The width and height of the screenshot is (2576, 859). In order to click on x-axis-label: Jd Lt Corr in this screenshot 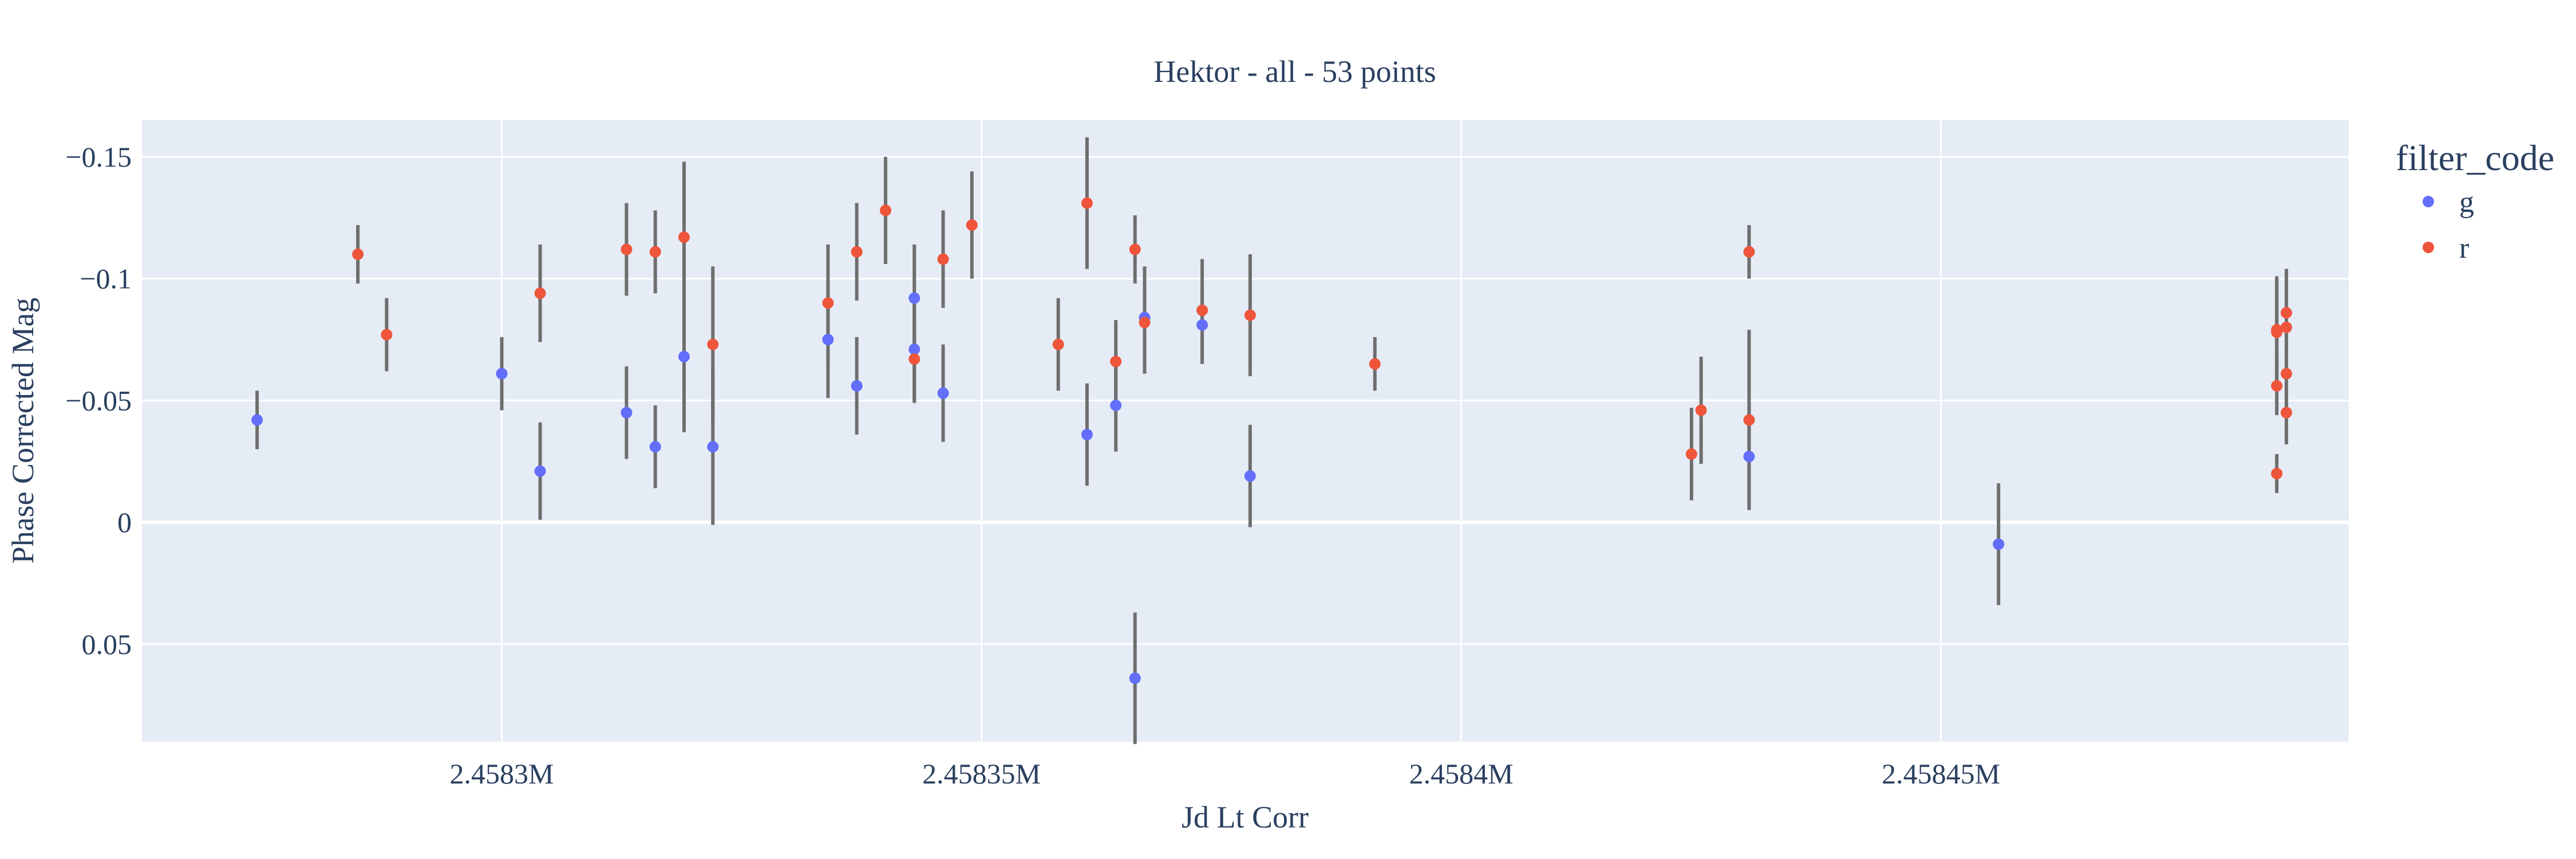, I will do `click(1245, 817)`.